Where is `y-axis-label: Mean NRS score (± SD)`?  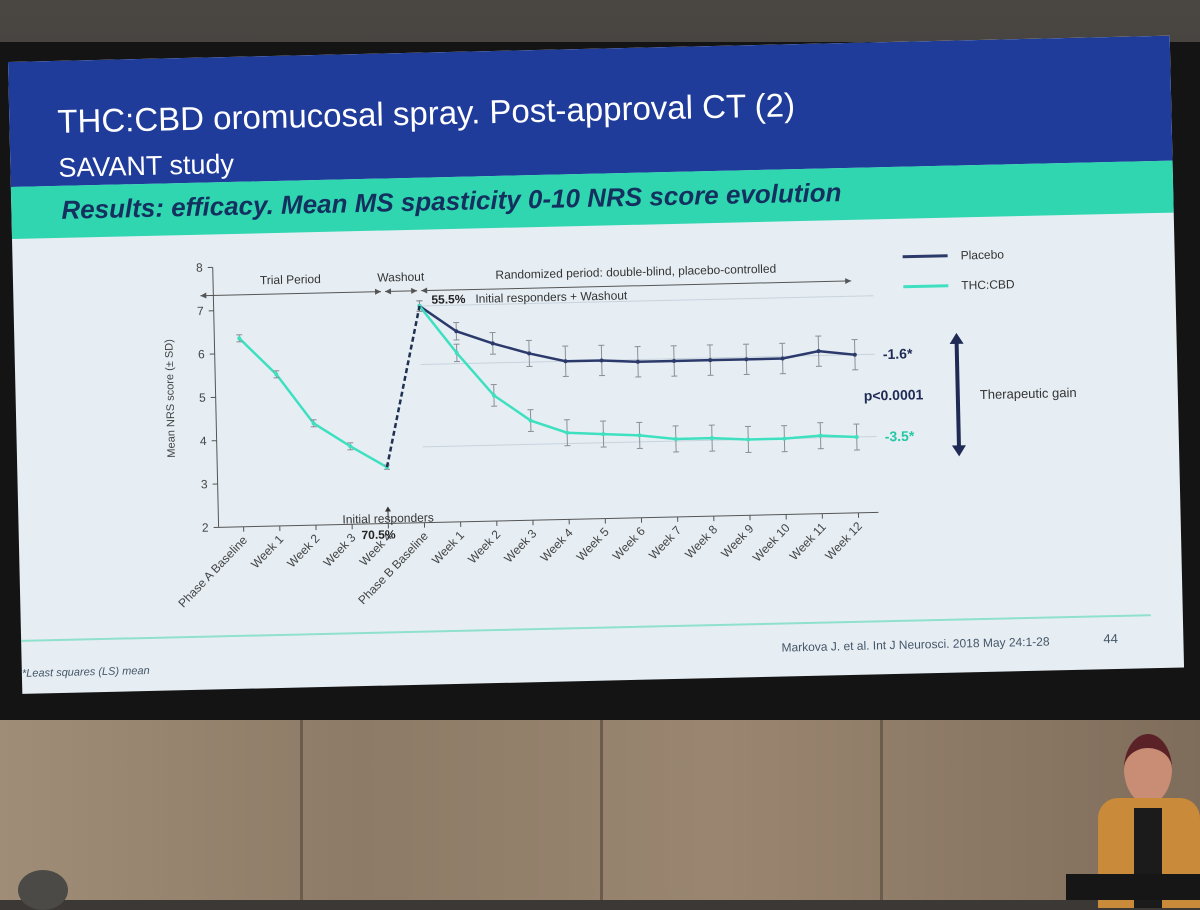
y-axis-label: Mean NRS score (± SD) is located at coordinates (170, 398).